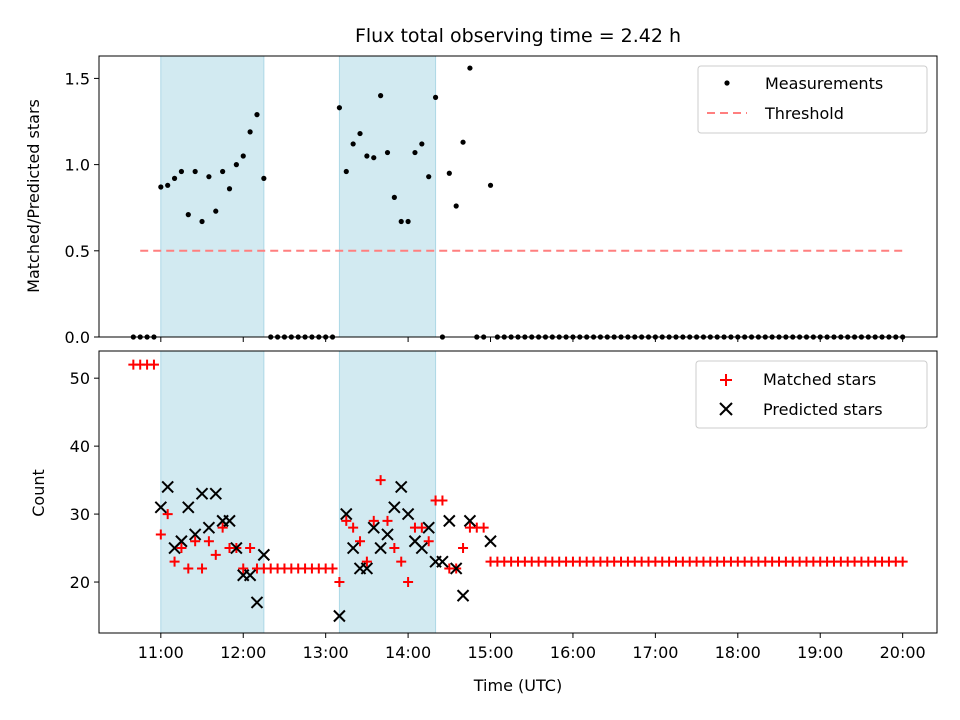 The image size is (960, 720). I want to click on bottom-highlight-spans, so click(298, 492).